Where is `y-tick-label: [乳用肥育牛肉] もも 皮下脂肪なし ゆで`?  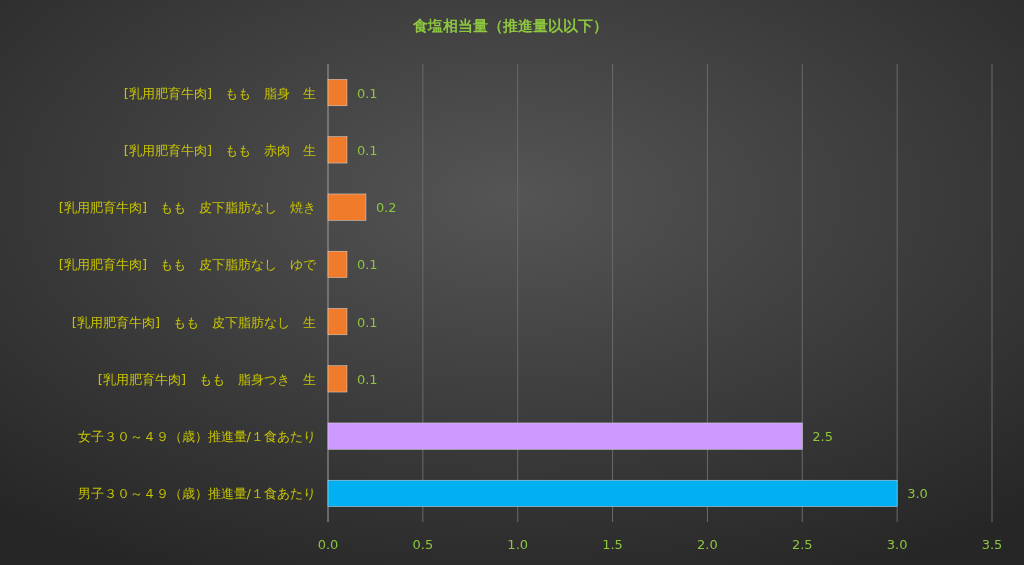 y-tick-label: [乳用肥育牛肉] もも 皮下脂肪なし ゆで is located at coordinates (187, 265).